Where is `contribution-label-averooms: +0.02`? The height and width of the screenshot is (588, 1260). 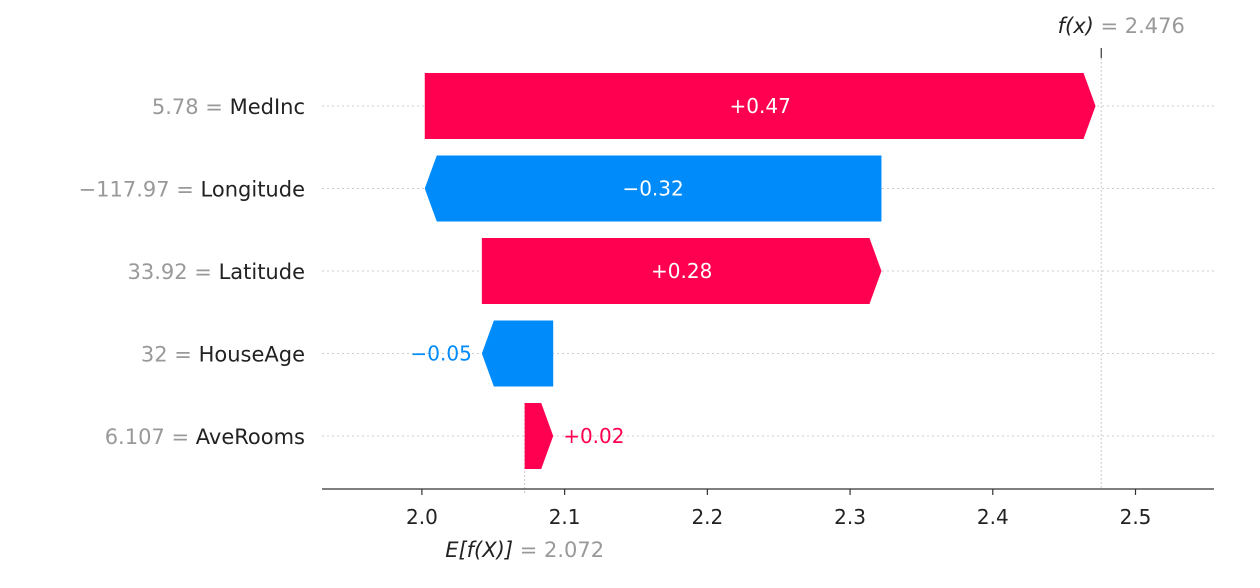
contribution-label-averooms: +0.02 is located at coordinates (593, 436).